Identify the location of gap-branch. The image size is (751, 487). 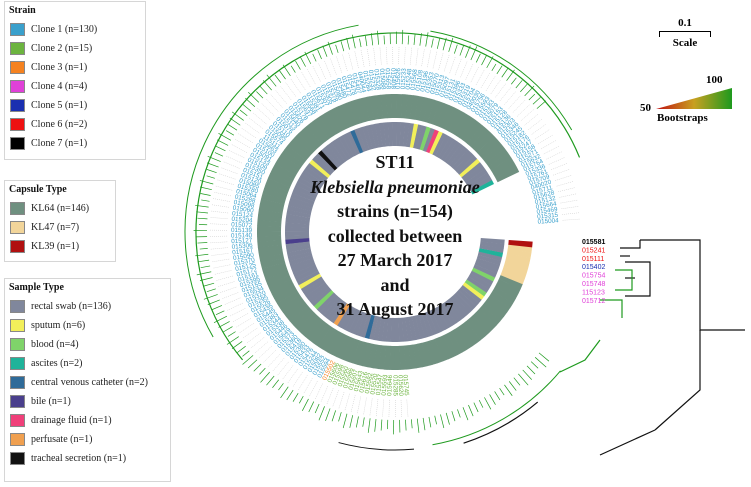
(638, 279).